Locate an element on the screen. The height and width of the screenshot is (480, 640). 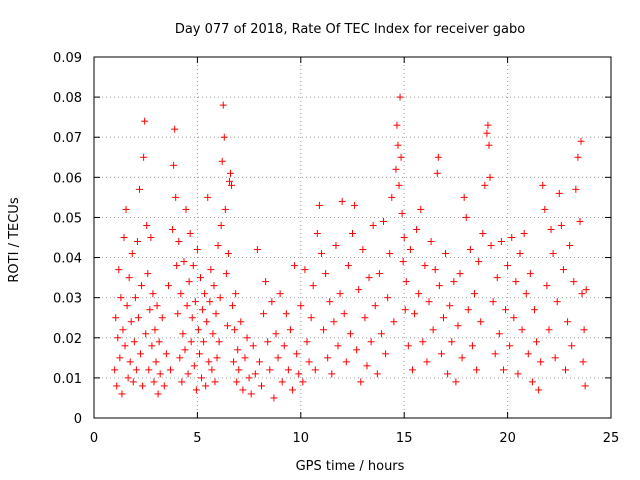
y-tick-label: 0.05 is located at coordinates (67, 218).